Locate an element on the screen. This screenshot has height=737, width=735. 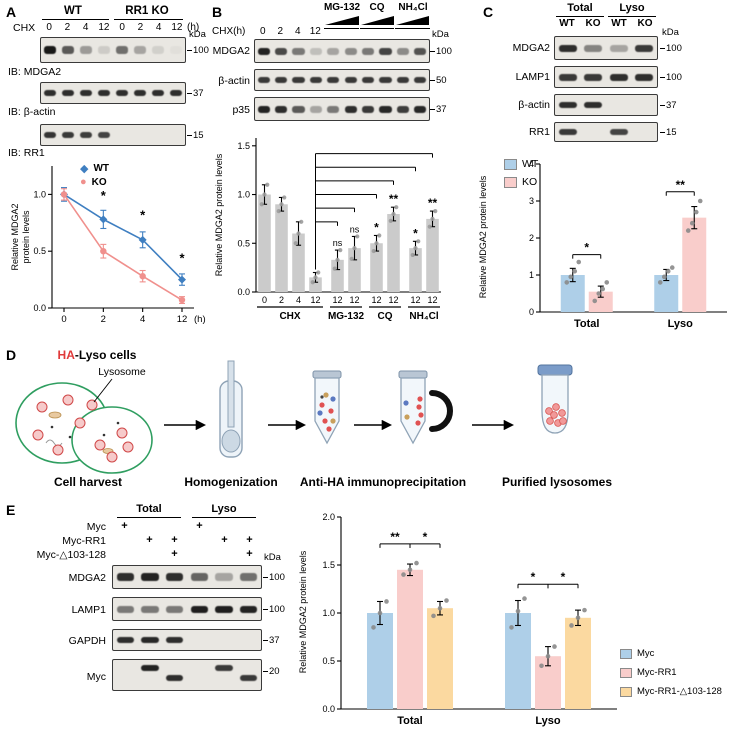
panel-e-construct-myc: Myc is located at coordinates (96, 527).